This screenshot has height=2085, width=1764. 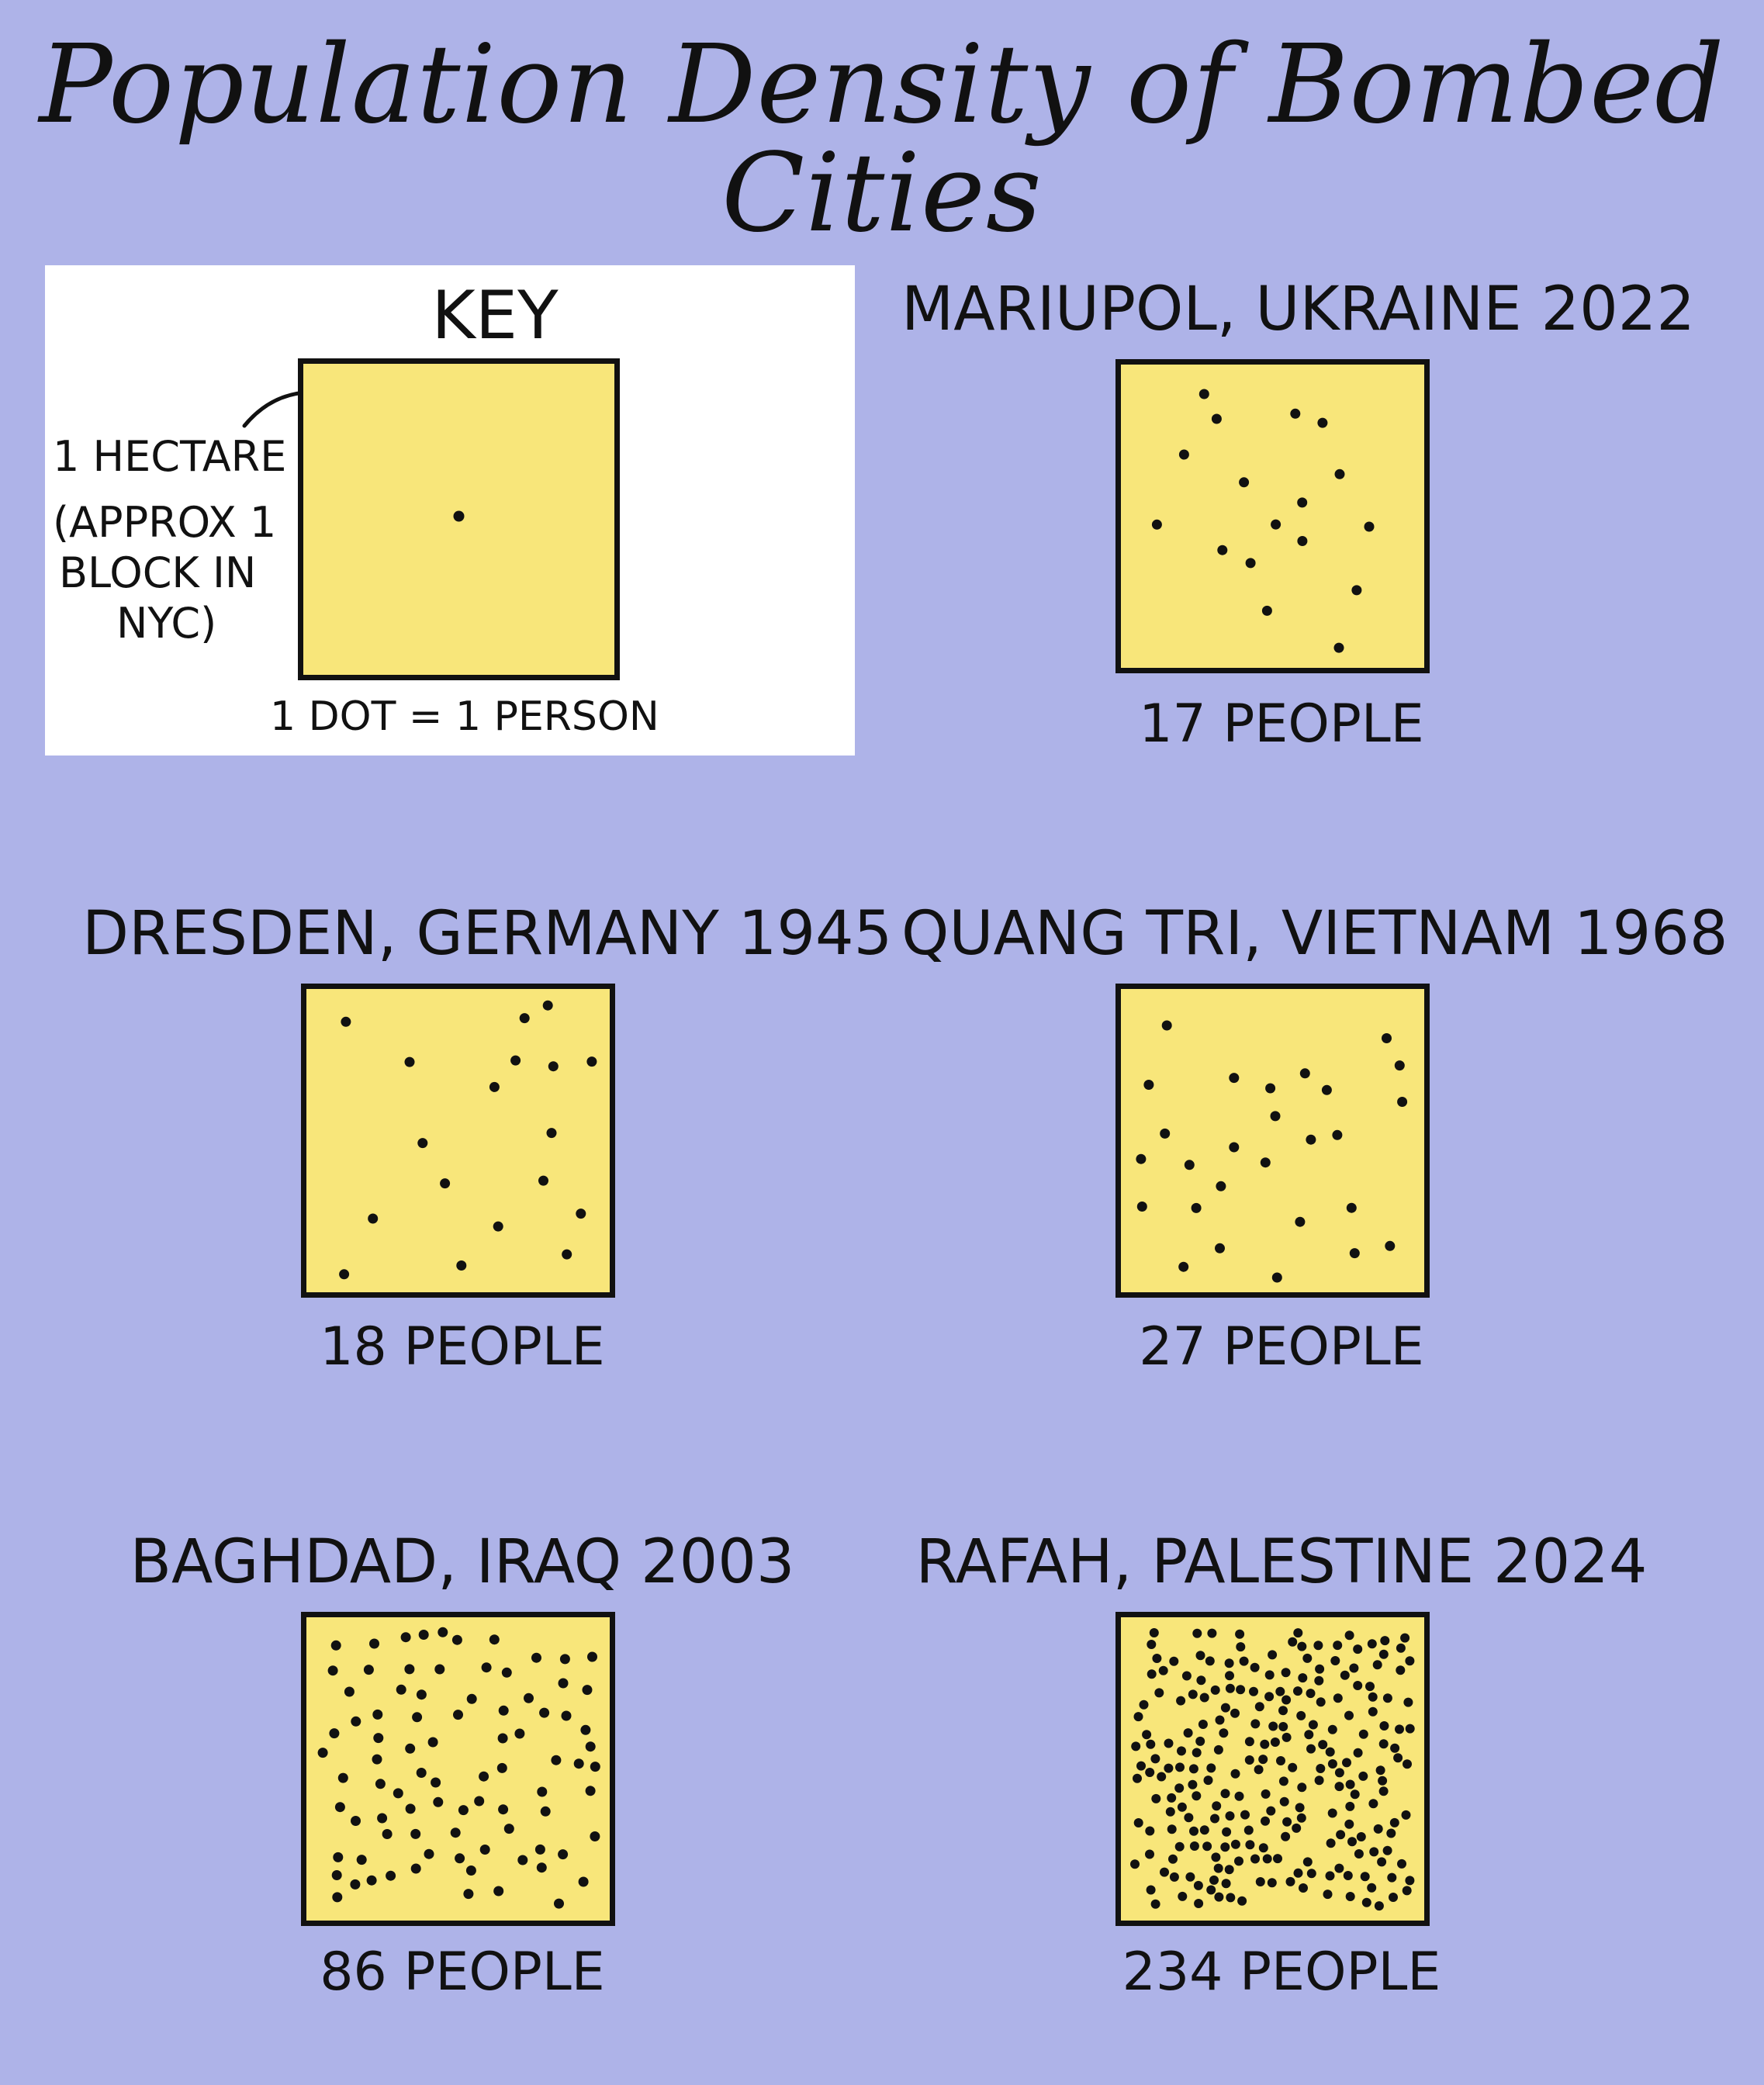 What do you see at coordinates (1298, 309) in the screenshot?
I see `city-name: MARIUPOL, UKRAINE 2022` at bounding box center [1298, 309].